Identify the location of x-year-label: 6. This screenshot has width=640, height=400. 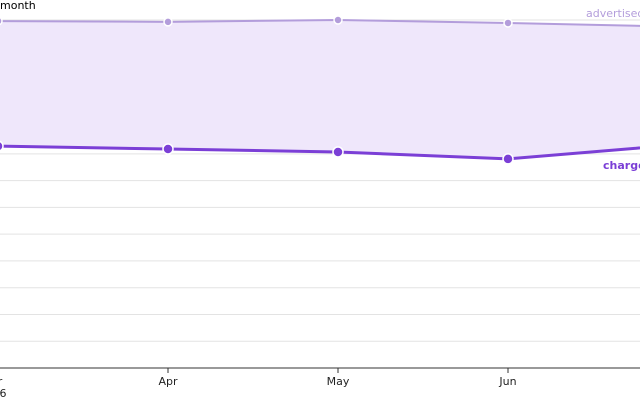
(3, 393).